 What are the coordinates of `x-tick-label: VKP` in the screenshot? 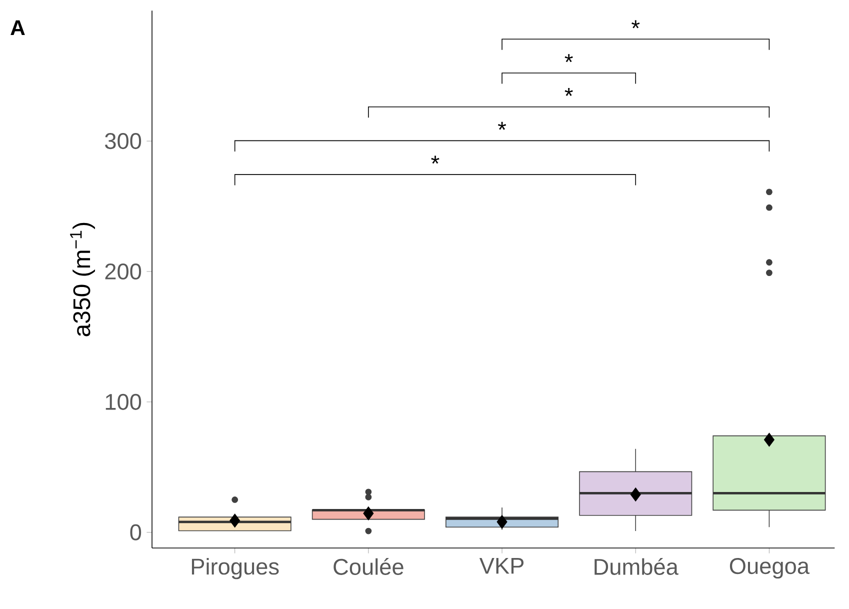 It's located at (501, 566).